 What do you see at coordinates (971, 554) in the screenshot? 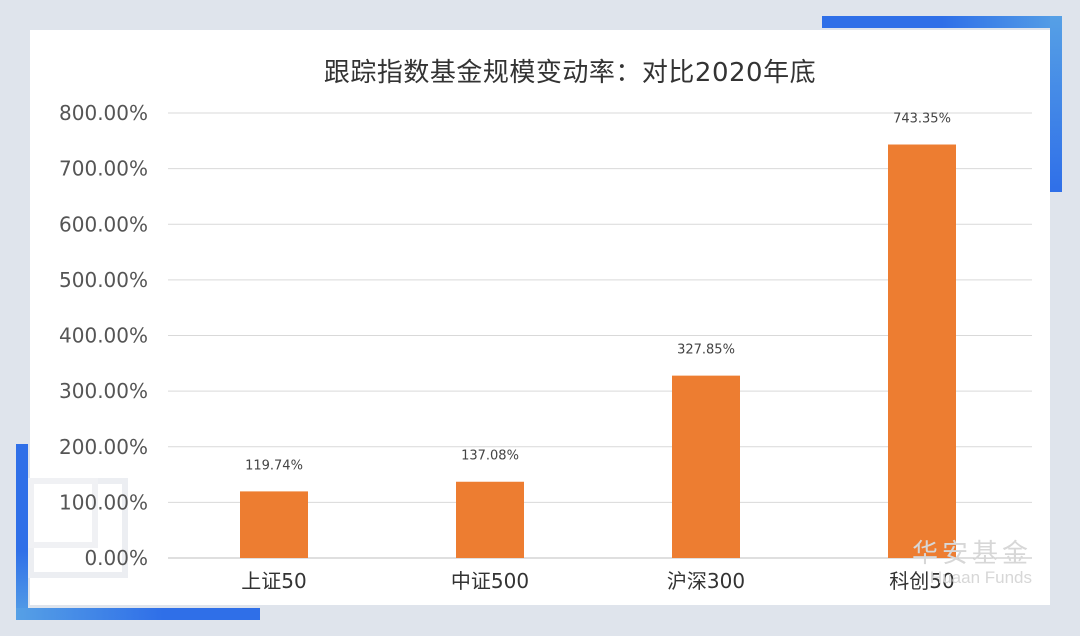
I see `watermark-cn: 华安基金` at bounding box center [971, 554].